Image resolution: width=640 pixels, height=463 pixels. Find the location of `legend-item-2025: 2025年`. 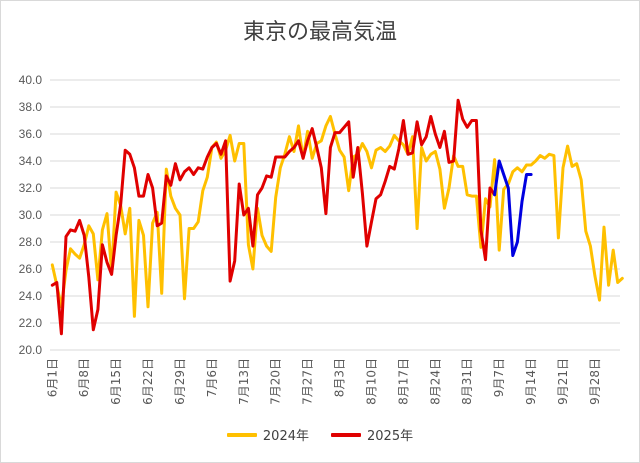

legend-item-2025: 2025年 is located at coordinates (372, 434).